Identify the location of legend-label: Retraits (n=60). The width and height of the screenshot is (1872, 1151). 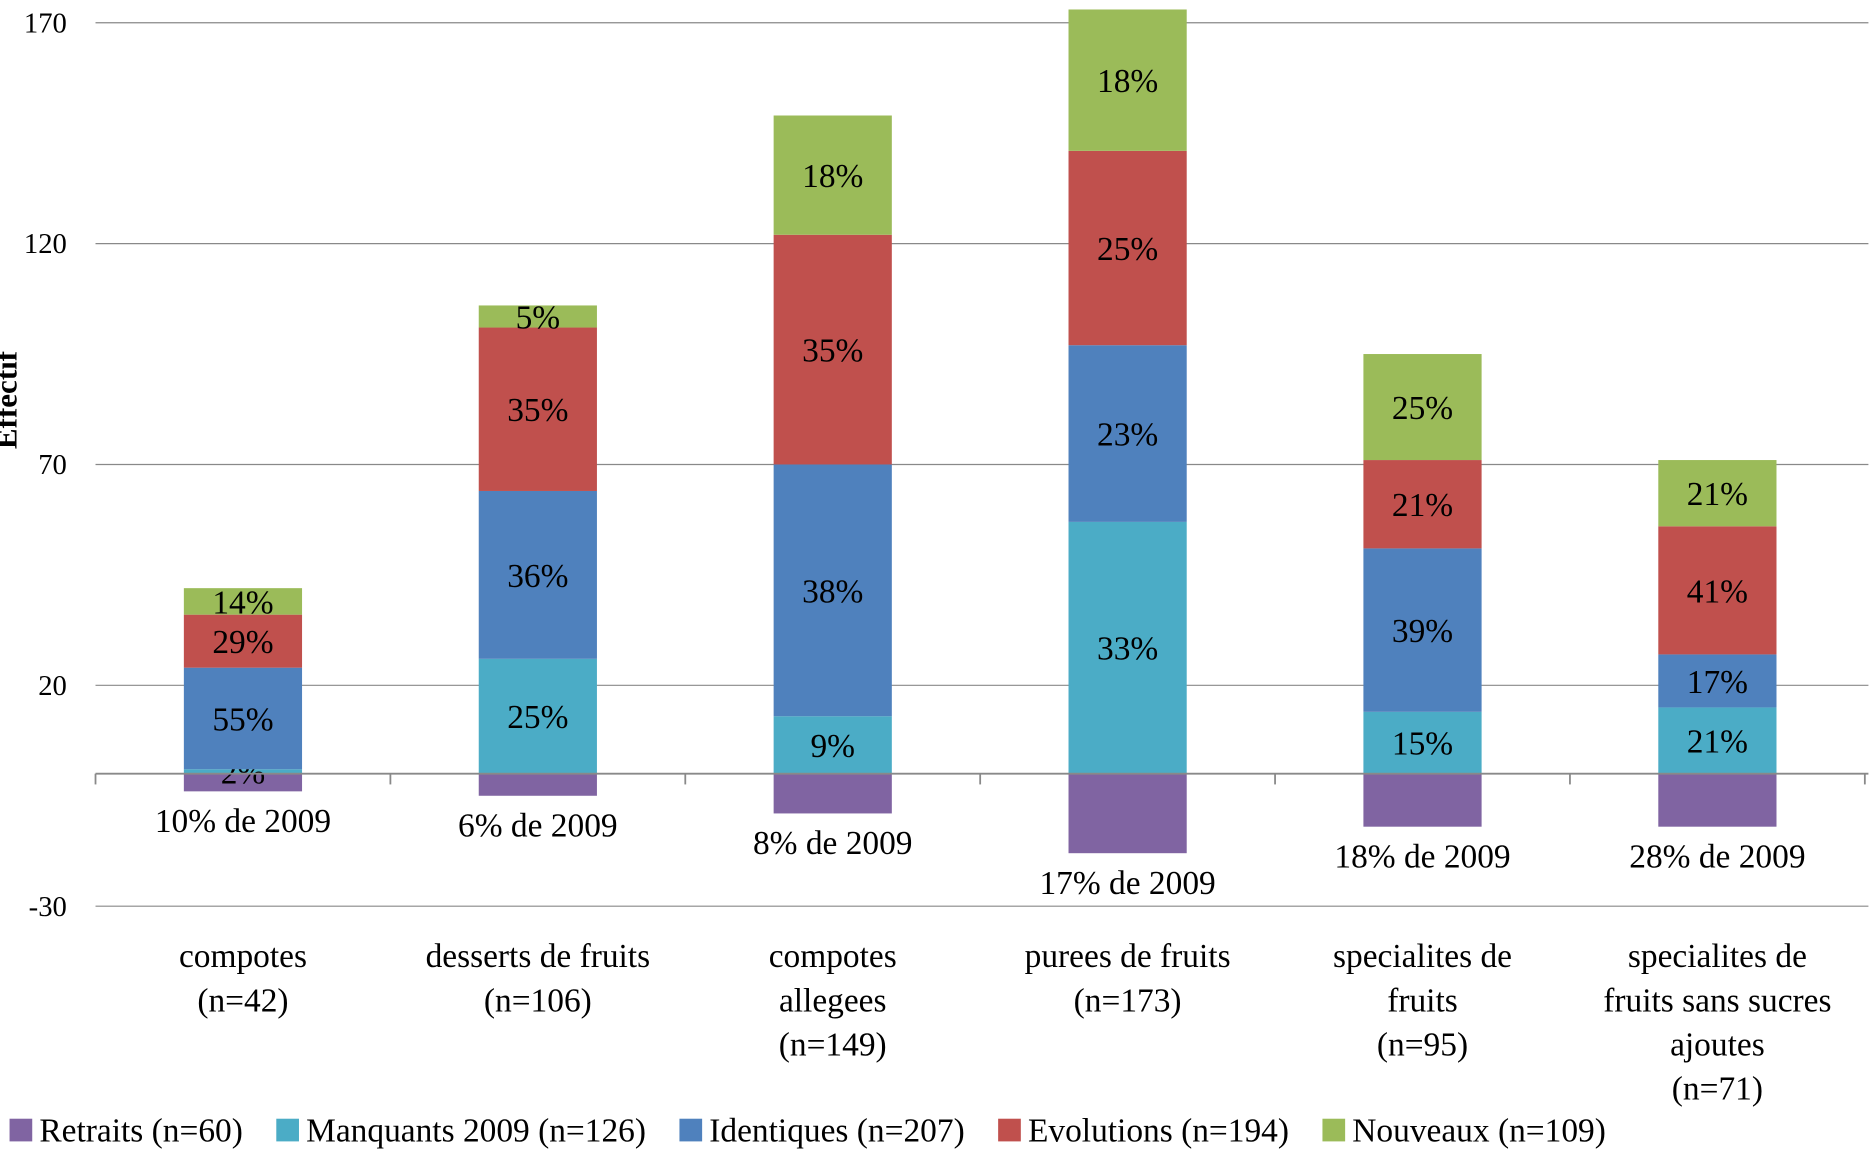
(140, 1130).